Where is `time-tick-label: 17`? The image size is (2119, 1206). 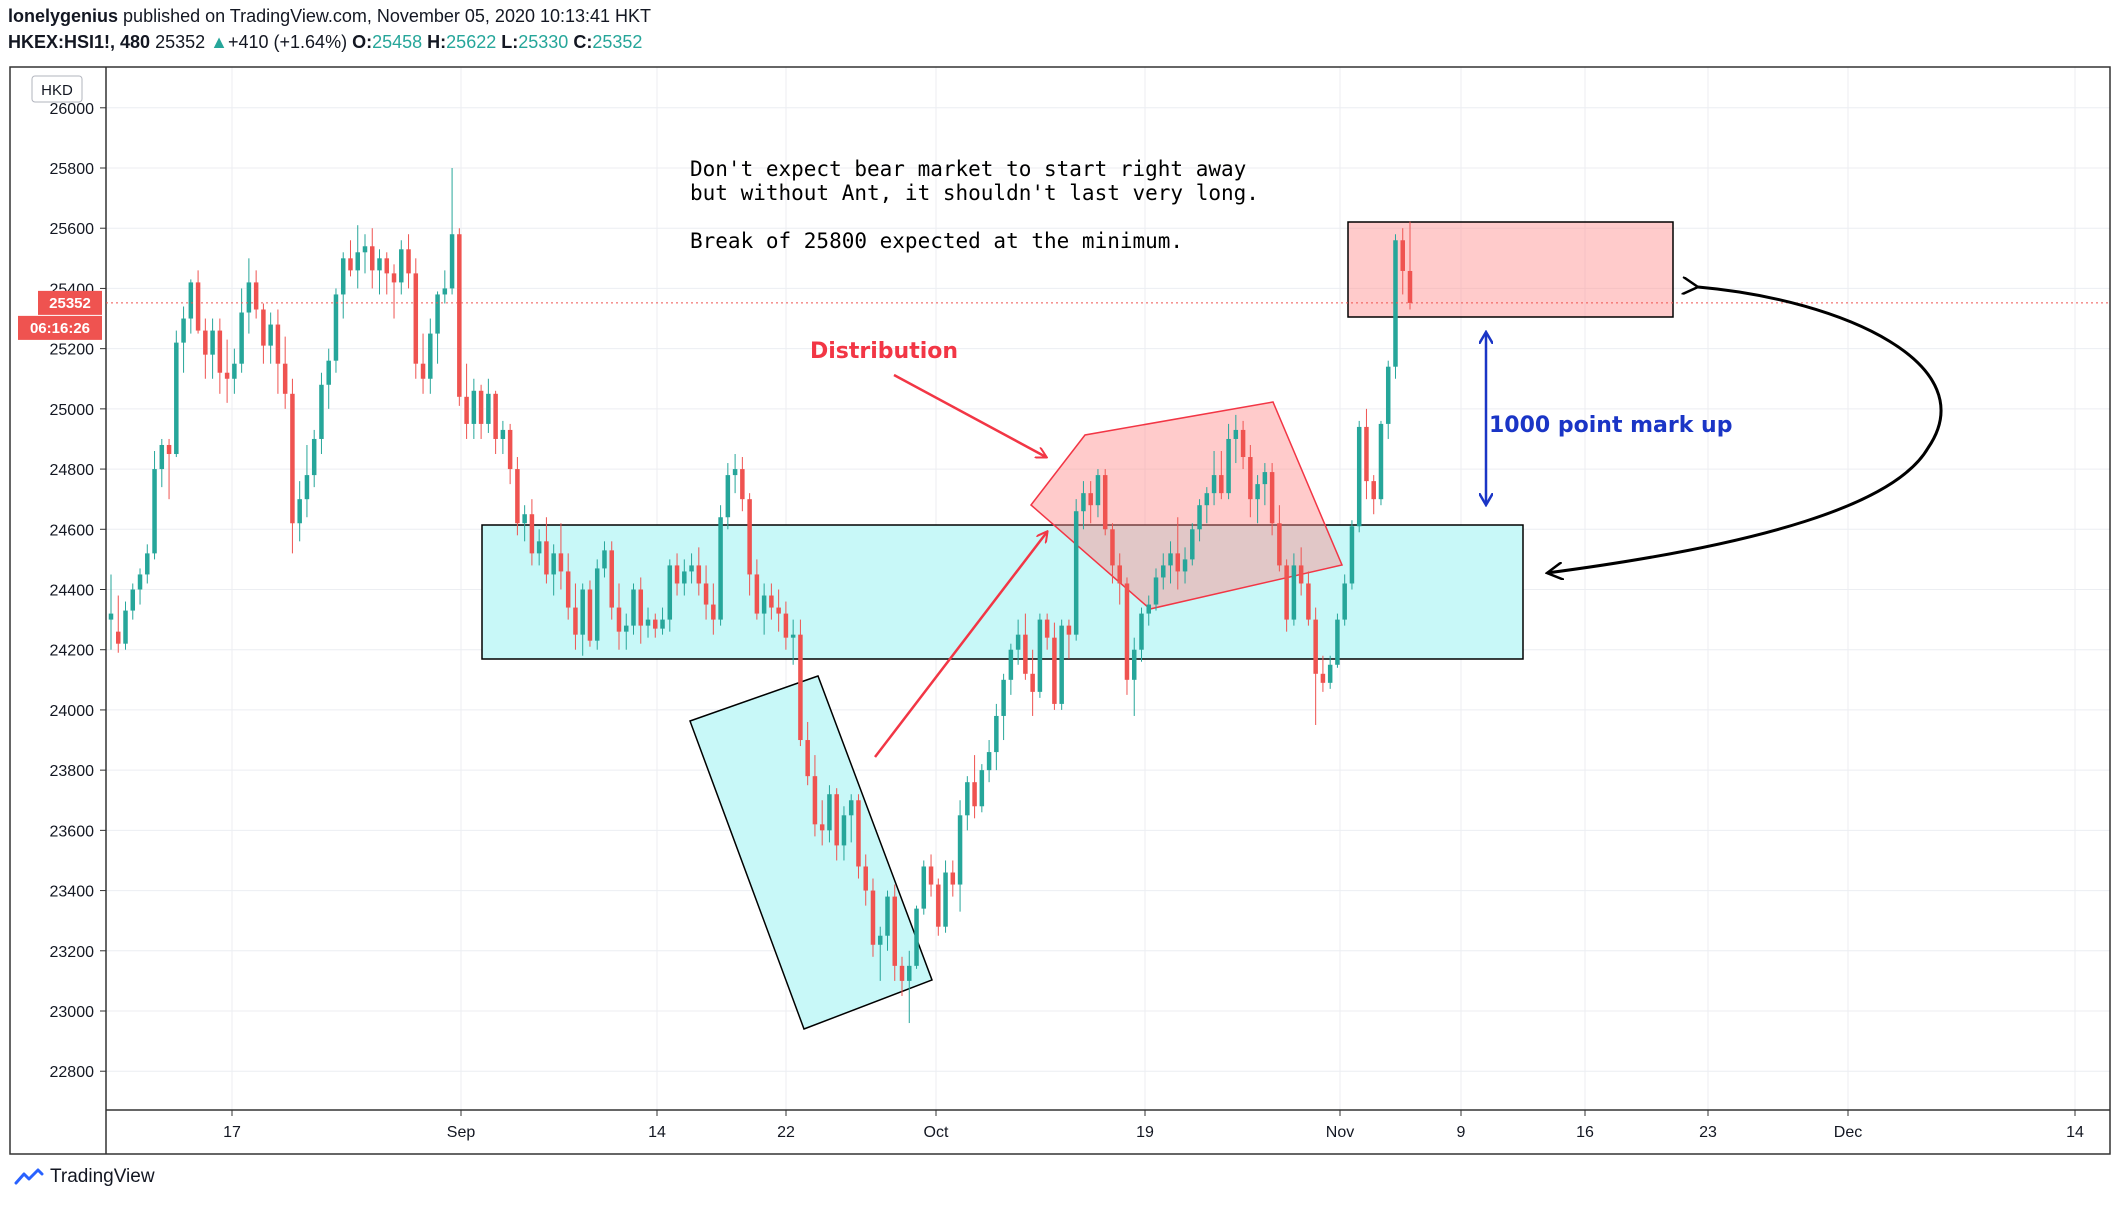 time-tick-label: 17 is located at coordinates (232, 1132).